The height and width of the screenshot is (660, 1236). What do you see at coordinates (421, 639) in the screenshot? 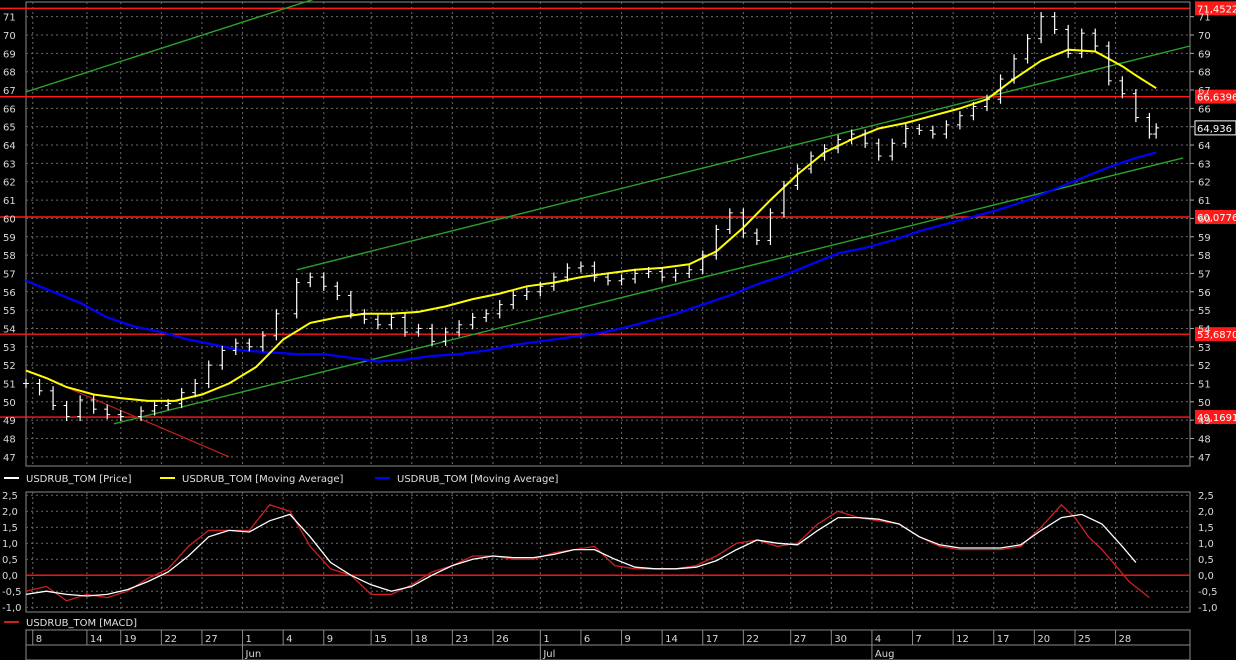
I see `x-tick-label: 18` at bounding box center [421, 639].